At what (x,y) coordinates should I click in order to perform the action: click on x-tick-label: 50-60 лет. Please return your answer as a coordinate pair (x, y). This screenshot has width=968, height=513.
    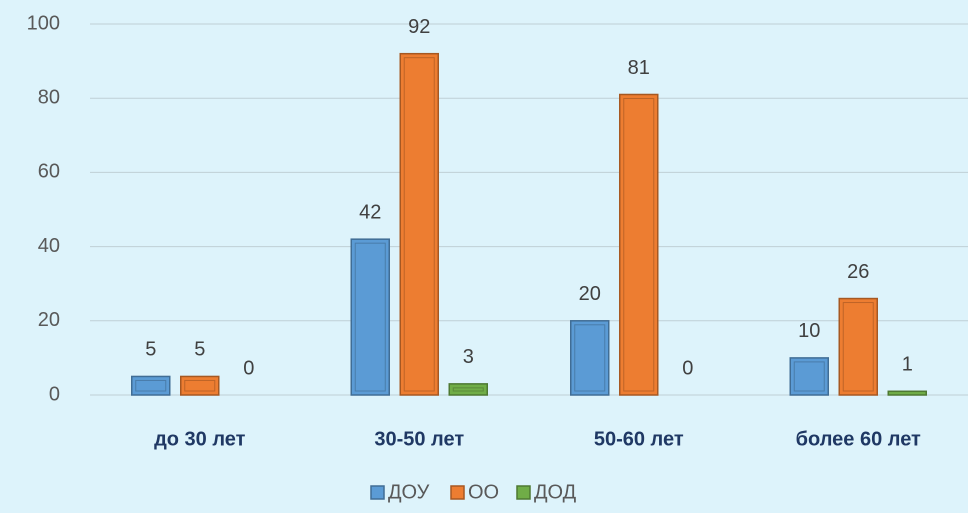
    Looking at the image, I should click on (639, 439).